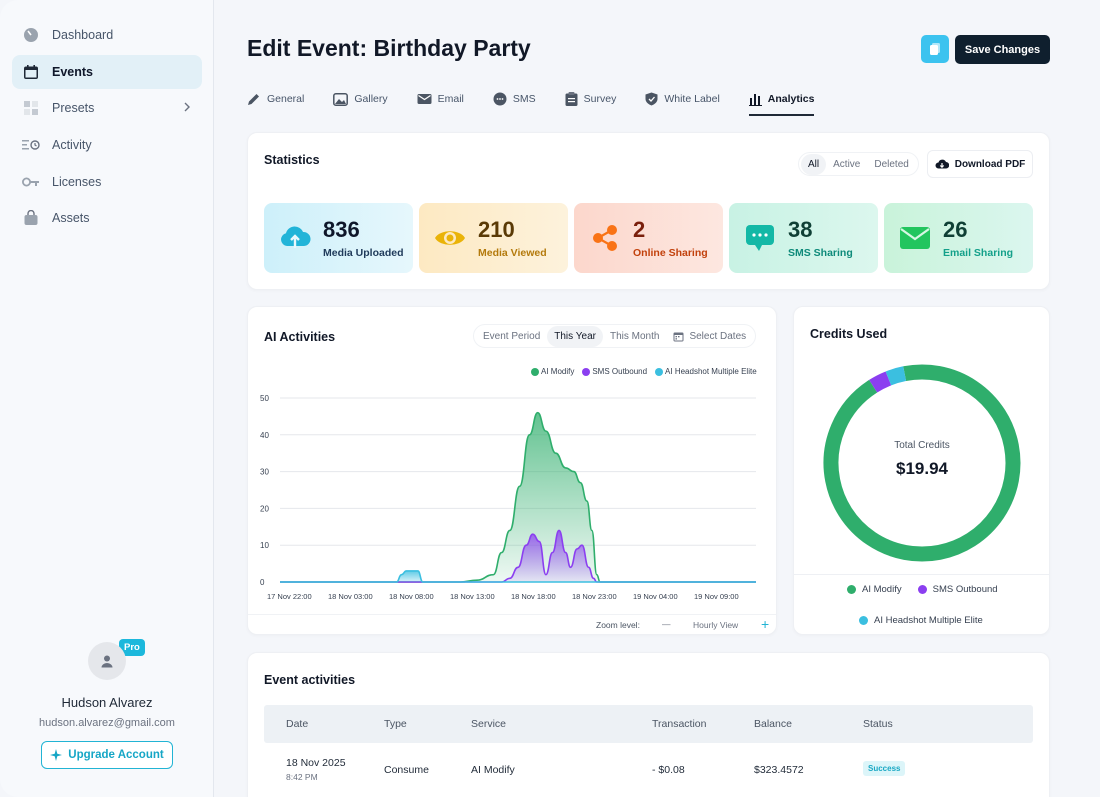 The height and width of the screenshot is (797, 1100). Describe the element at coordinates (107, 145) in the screenshot. I see `sidebar-item-activity: Activity` at that location.